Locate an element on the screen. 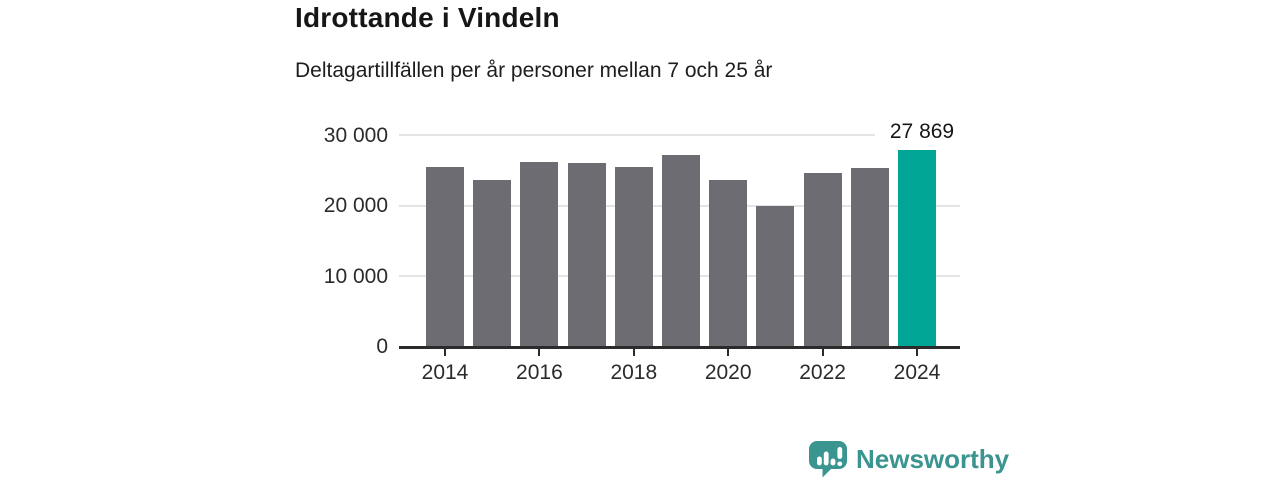 The image size is (1280, 483). x-axis-tick-label: 2016 is located at coordinates (539, 372).